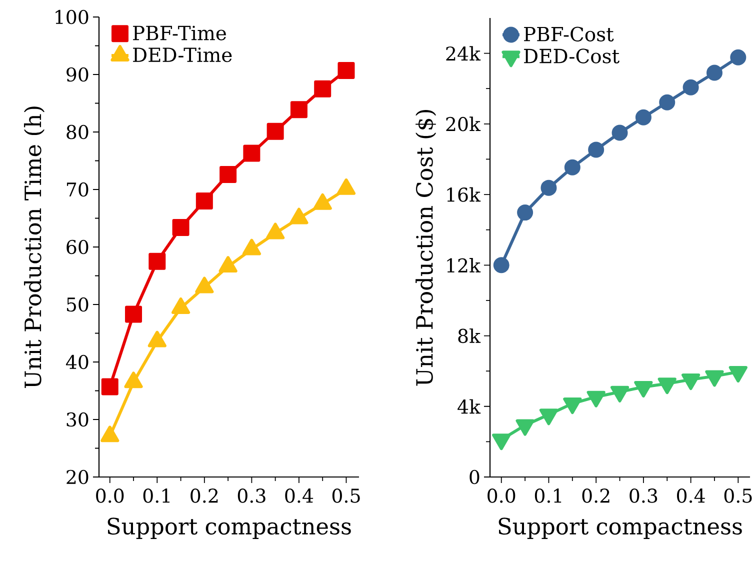 Image resolution: width=756 pixels, height=567 pixels. What do you see at coordinates (464, 265) in the screenshot?
I see `y-tick-label: 12k` at bounding box center [464, 265].